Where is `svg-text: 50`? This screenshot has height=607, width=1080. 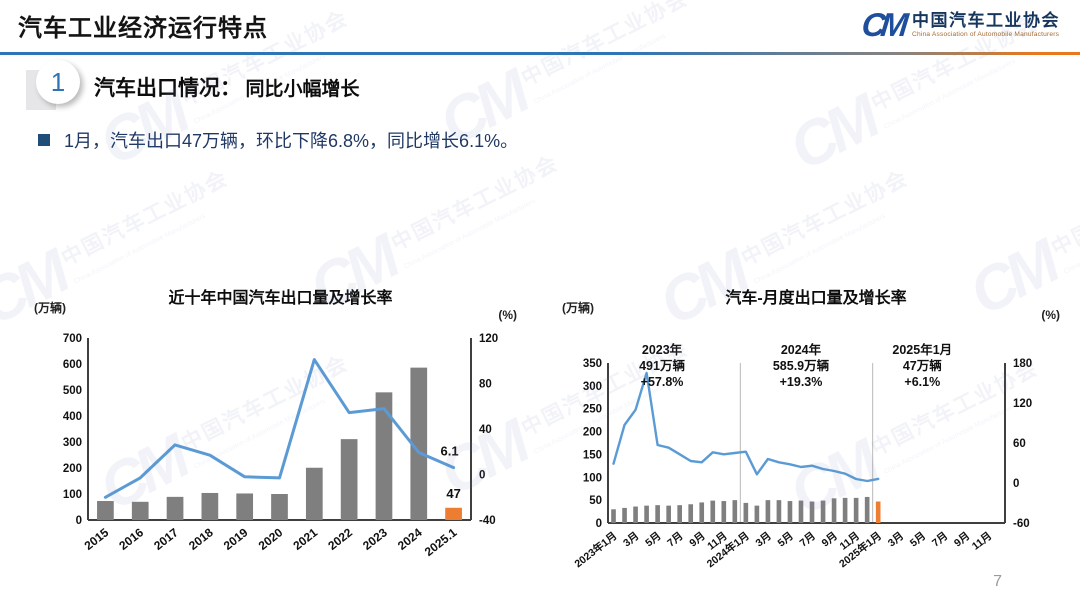 svg-text: 50 is located at coordinates (595, 501).